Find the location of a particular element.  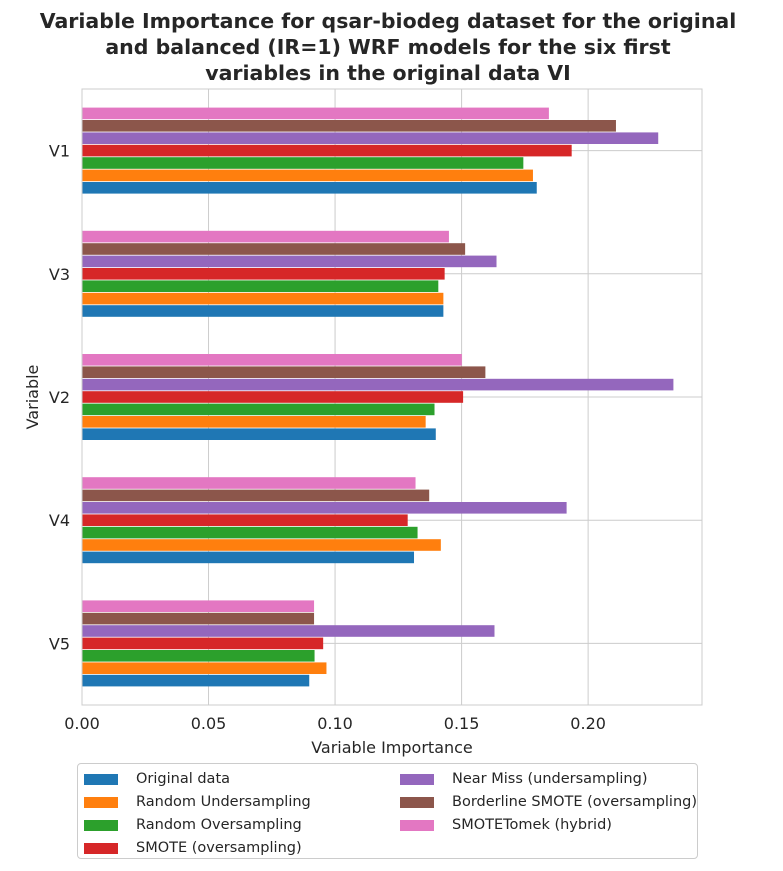

legend-item: Borderline SMOTE (oversampling) is located at coordinates (548, 802).